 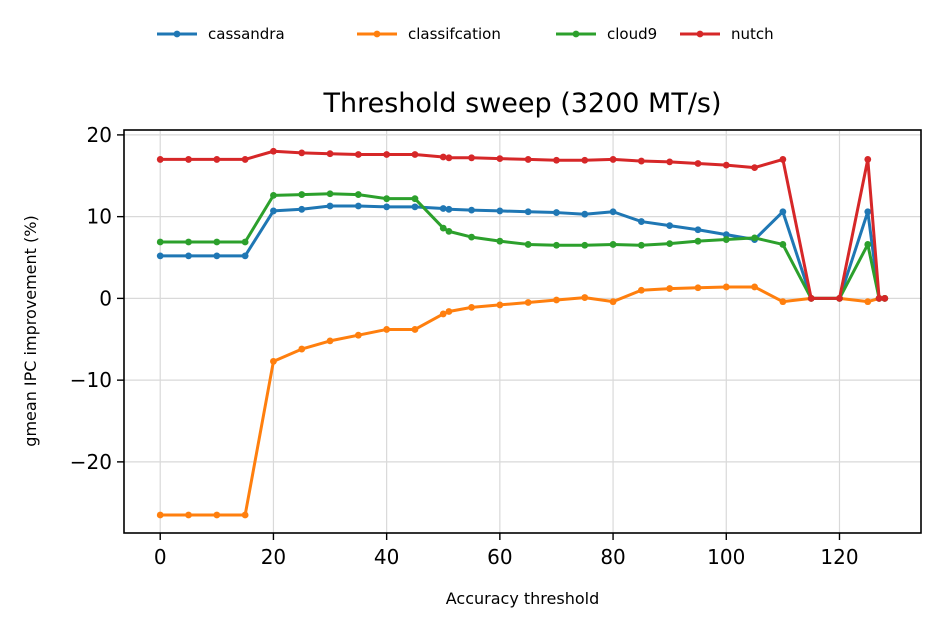 What do you see at coordinates (246, 34) in the screenshot?
I see `legend-label: cassandra` at bounding box center [246, 34].